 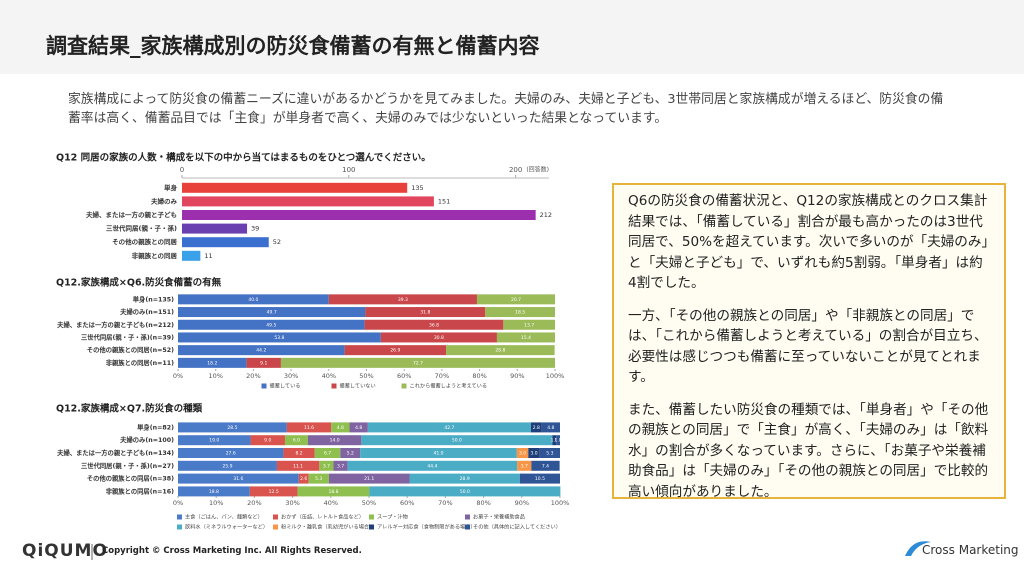 I want to click on x-tick-label: 70%, so click(x=445, y=503).